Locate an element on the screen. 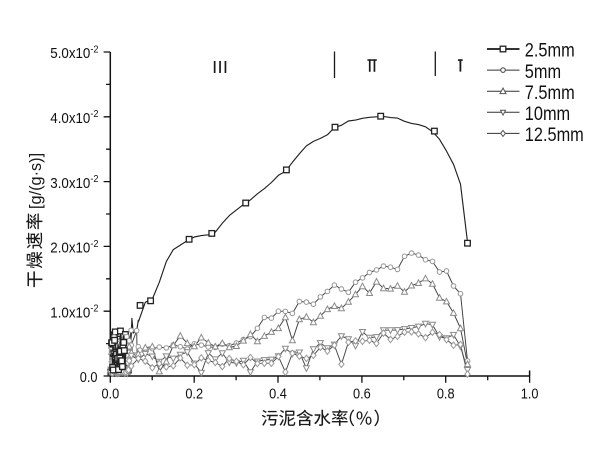  svg-text: 5mm is located at coordinates (543, 71).